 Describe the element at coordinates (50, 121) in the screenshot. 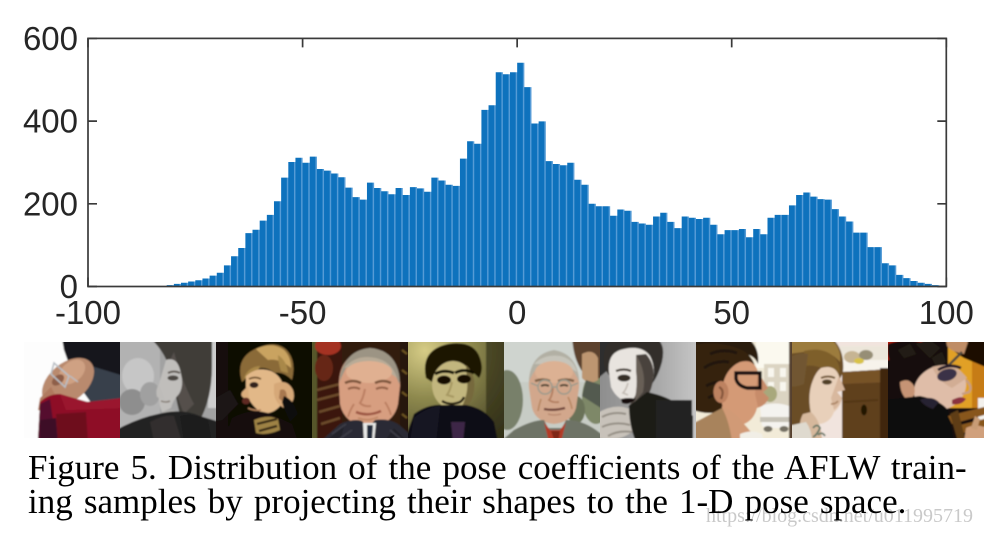

I see `svg-text: 400` at that location.